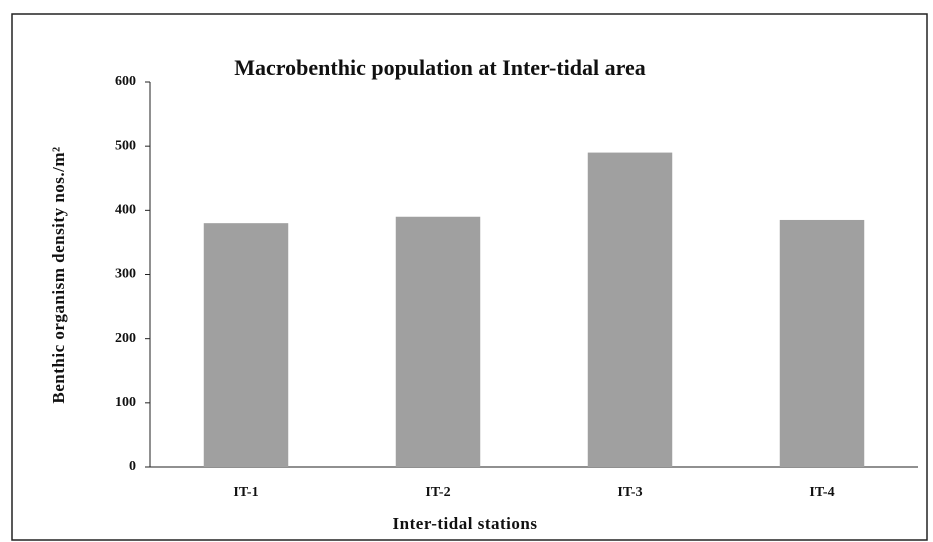  What do you see at coordinates (245, 492) in the screenshot?
I see `x-tick-label: IT-1` at bounding box center [245, 492].